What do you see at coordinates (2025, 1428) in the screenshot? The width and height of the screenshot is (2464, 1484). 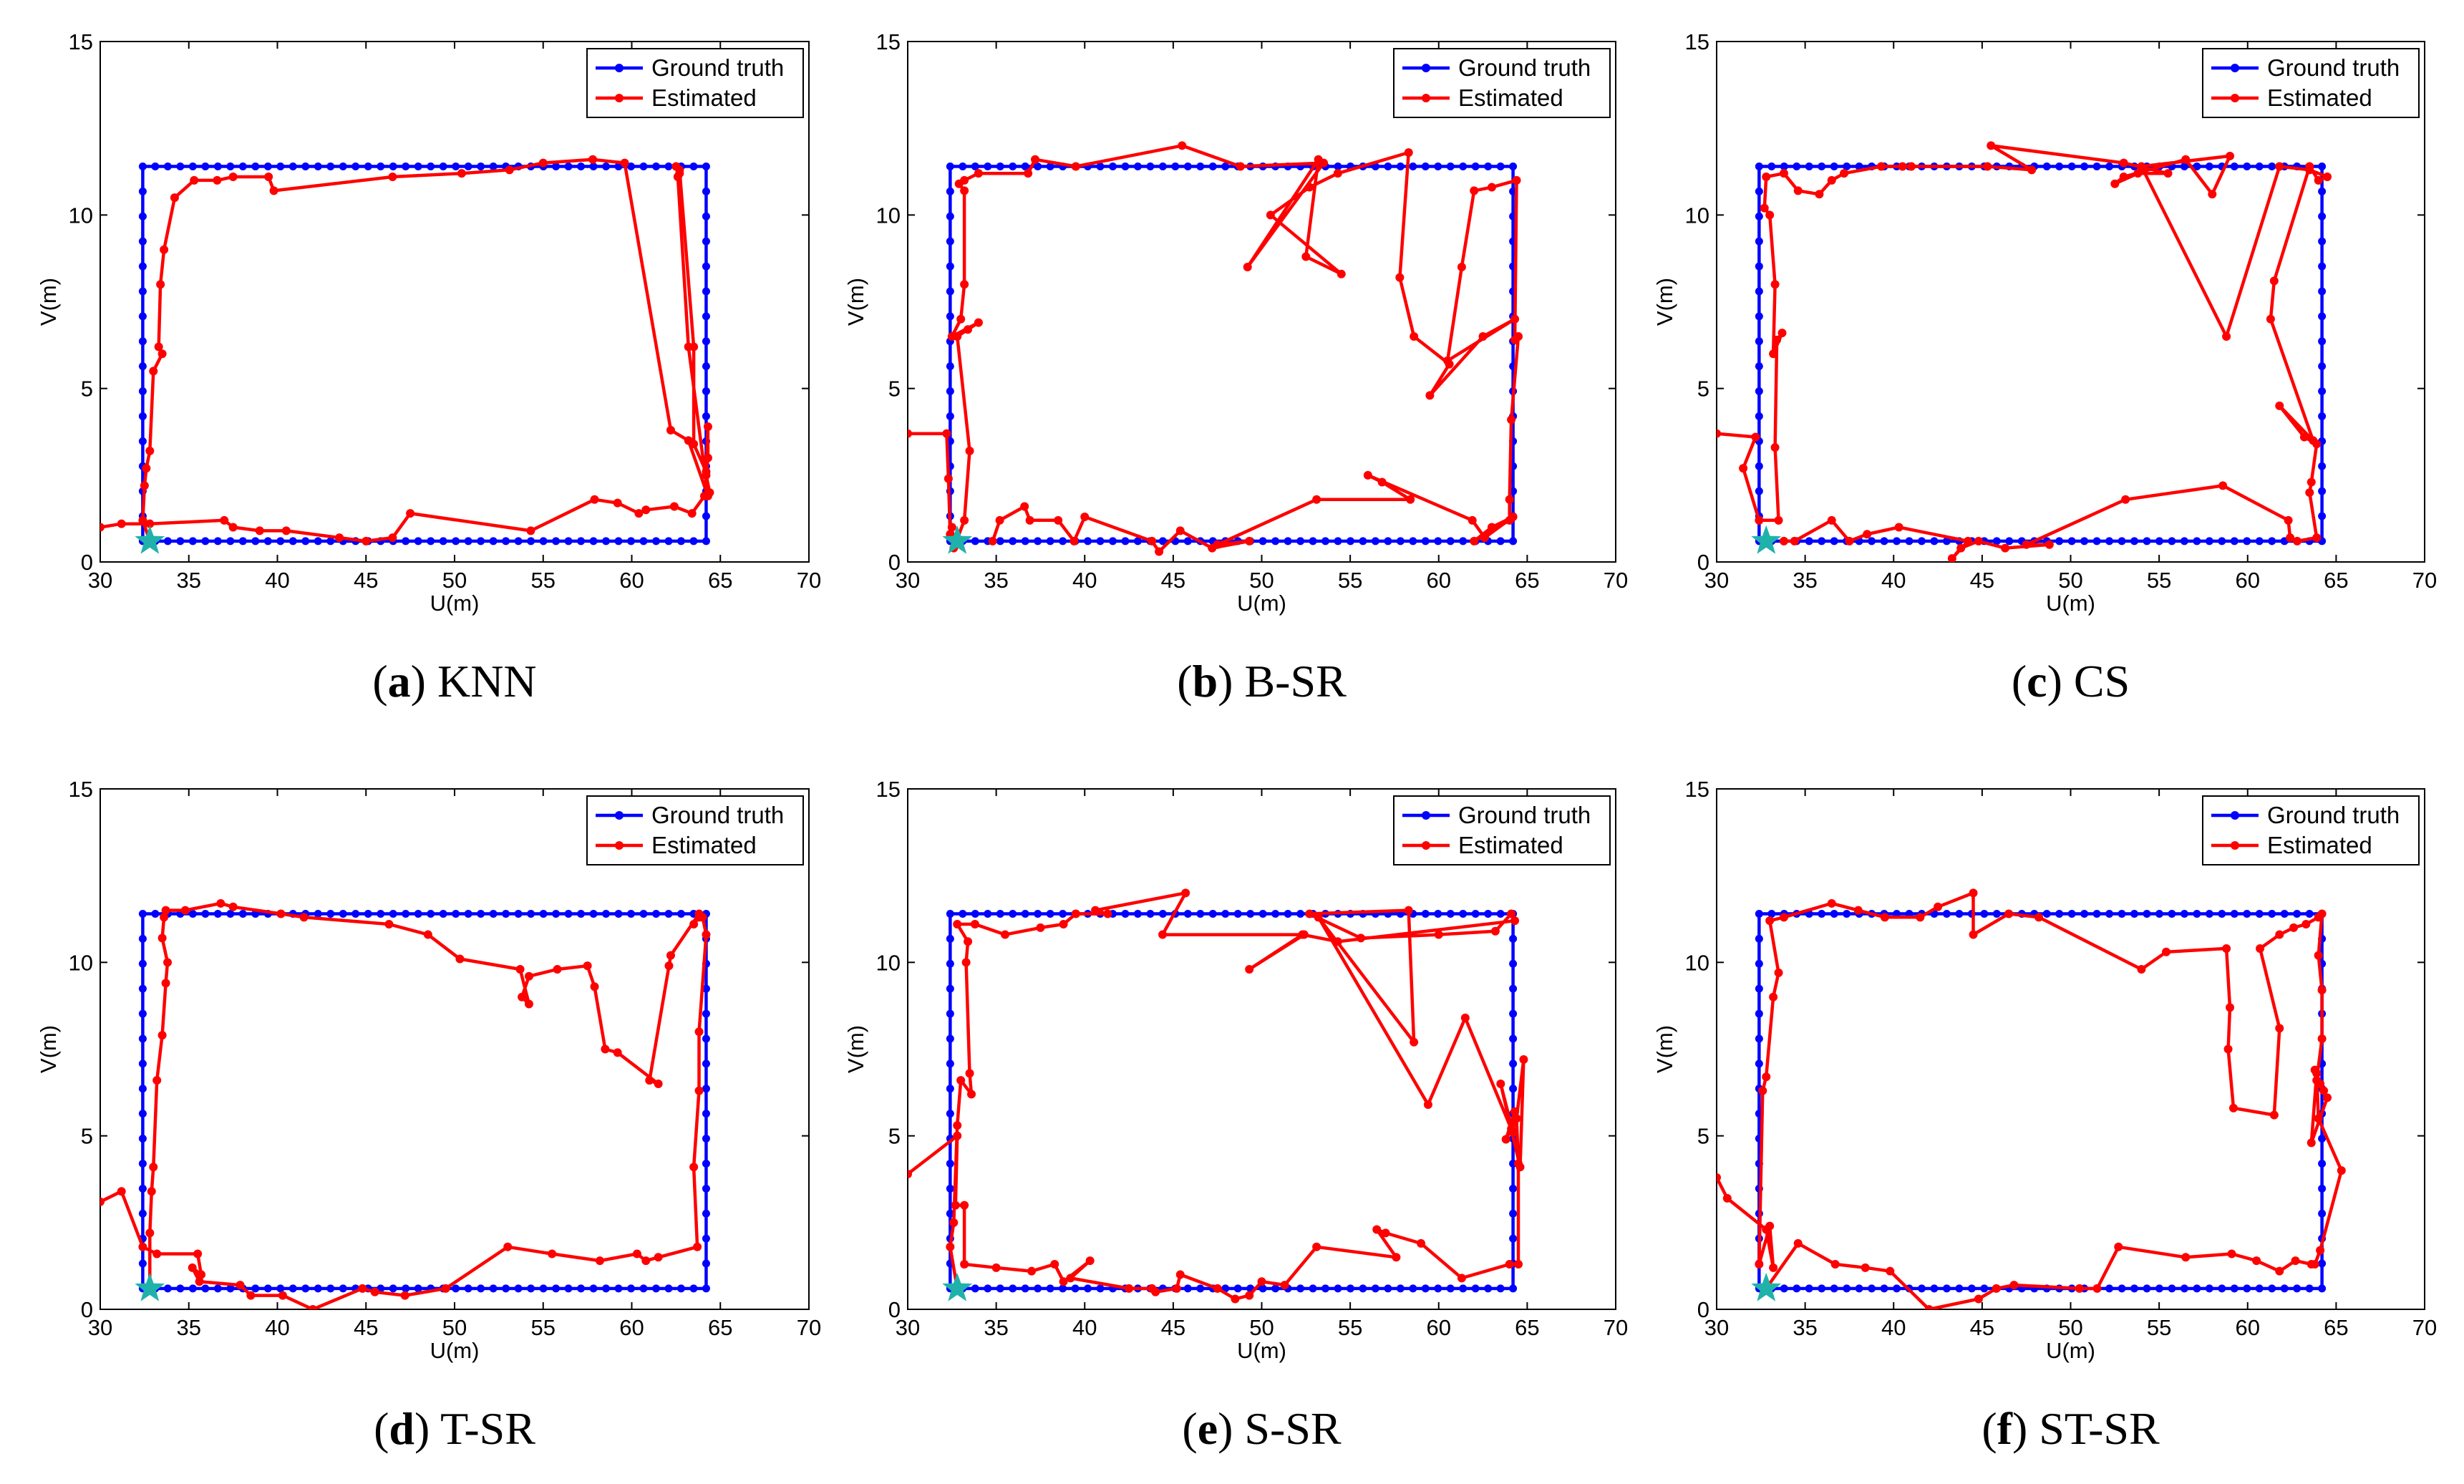 I see `caption-close-paren: )` at bounding box center [2025, 1428].